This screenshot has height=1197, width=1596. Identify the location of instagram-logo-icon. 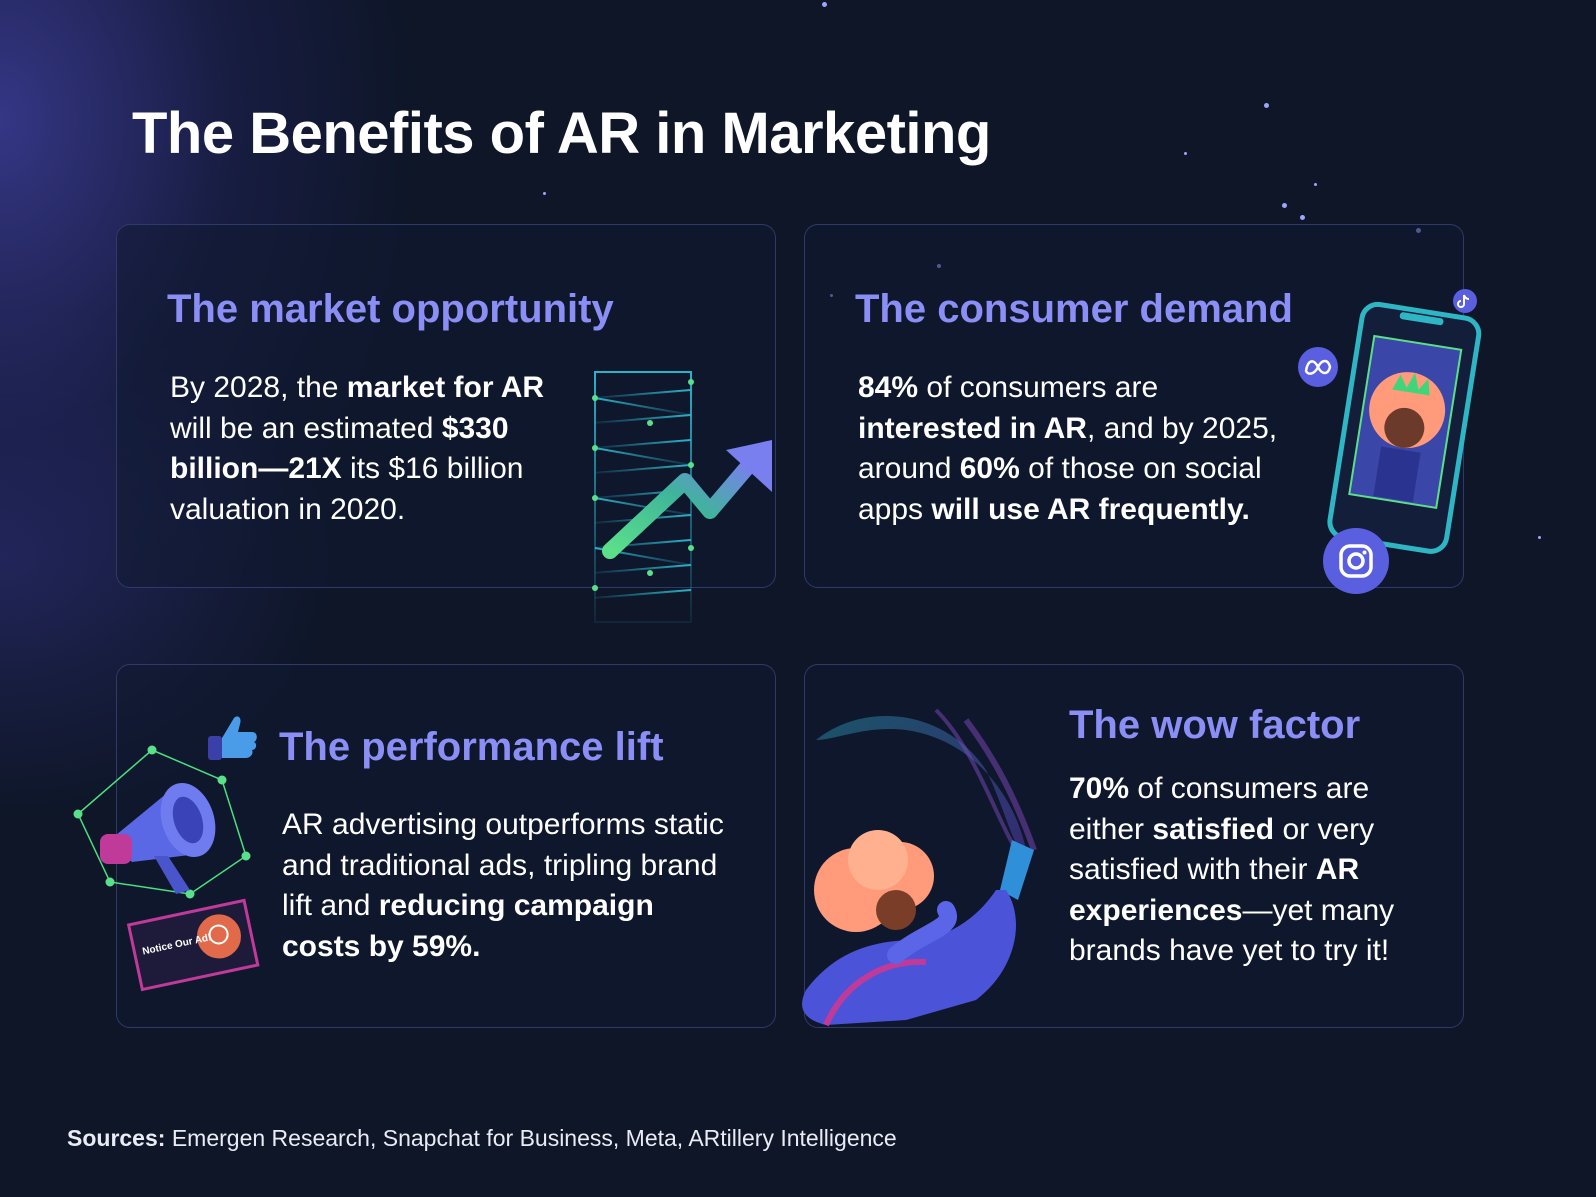
(1356, 561).